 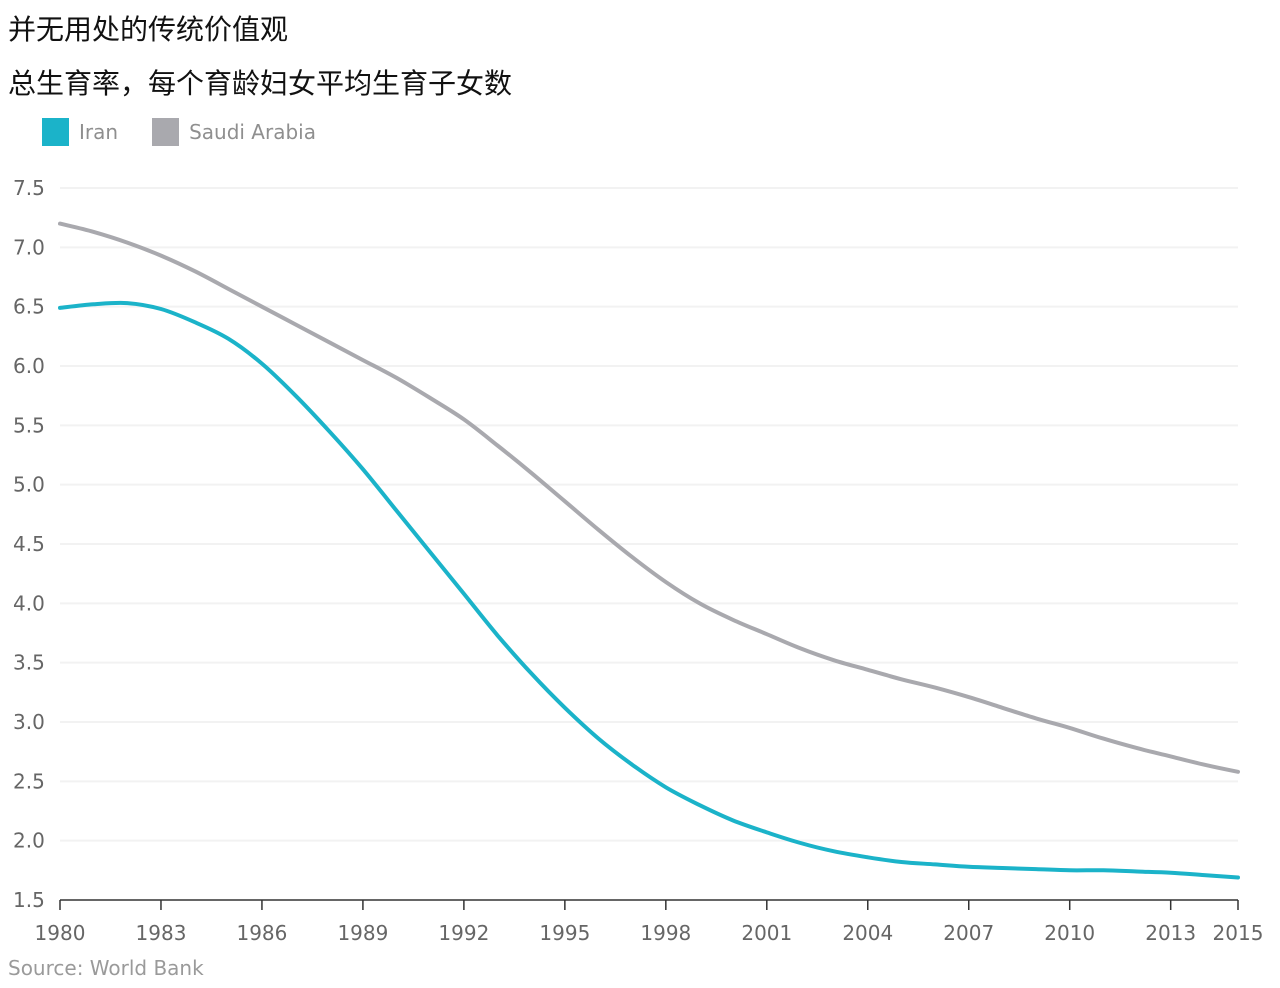 I want to click on legend-item-saudi-arabia: Saudi Arabia, so click(x=234, y=132).